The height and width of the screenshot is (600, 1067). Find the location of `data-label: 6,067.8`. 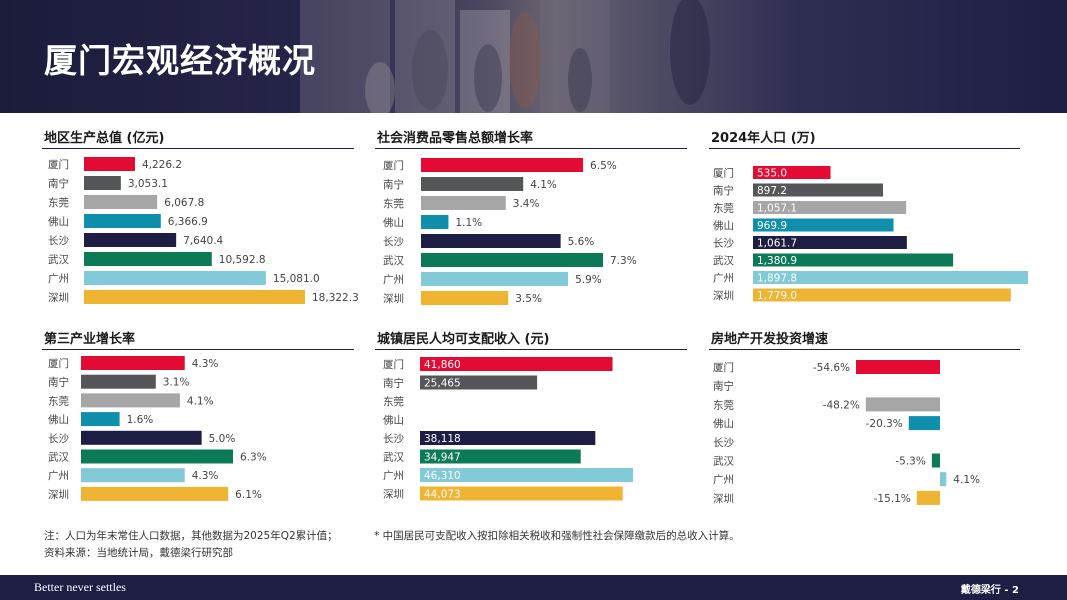

data-label: 6,067.8 is located at coordinates (184, 203).